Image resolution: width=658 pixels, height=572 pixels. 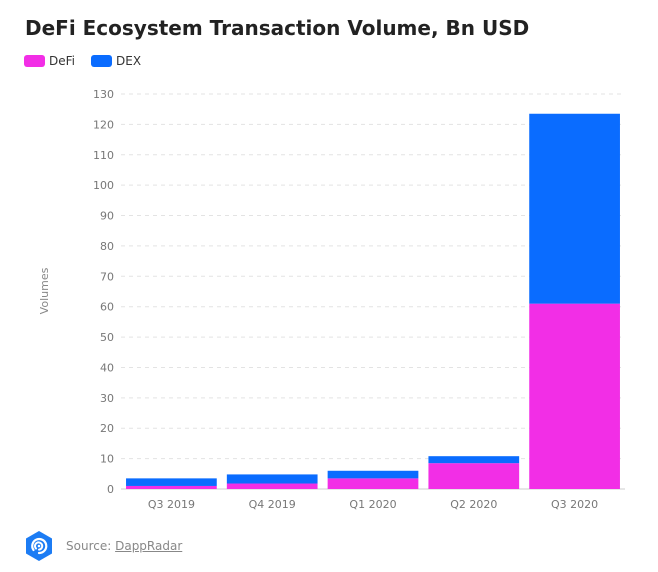 I want to click on x-tick-label: Q1 2020, so click(x=372, y=504).